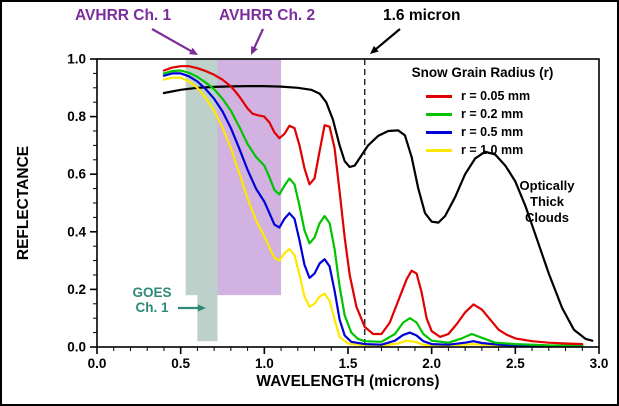  Describe the element at coordinates (173, 41) in the screenshot. I see `avhrr-ch1-arrow` at that location.